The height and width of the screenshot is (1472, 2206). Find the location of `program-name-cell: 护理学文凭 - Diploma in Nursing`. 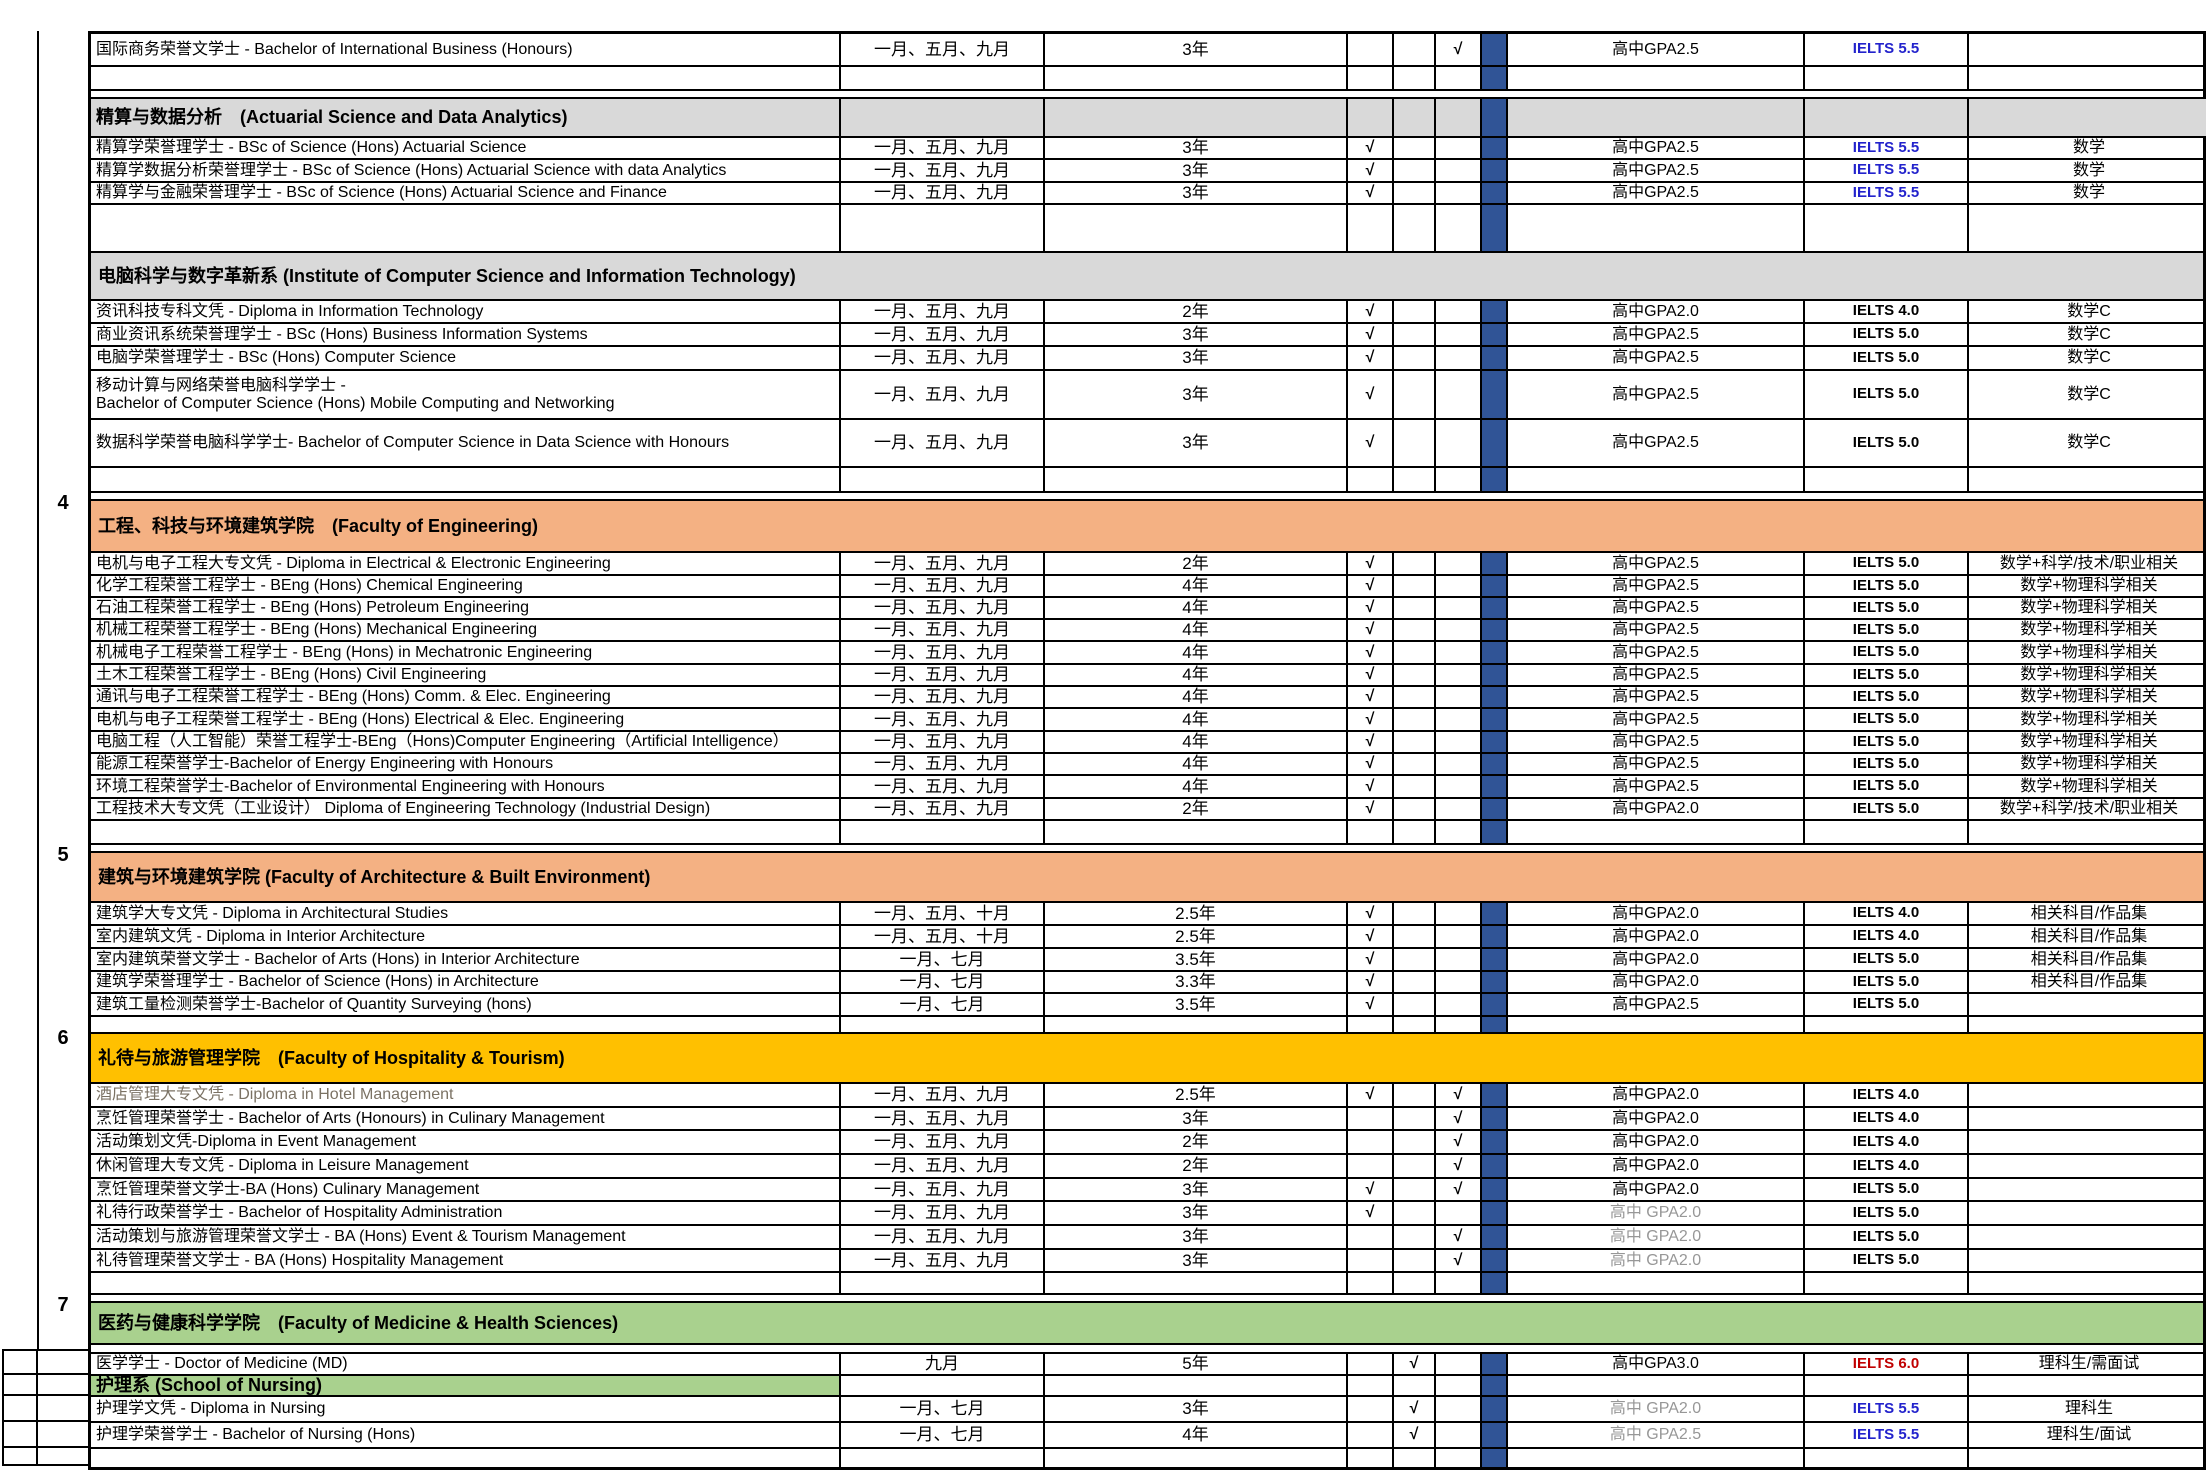

program-name-cell: 护理学文凭 - Diploma in Nursing is located at coordinates (466, 1409).